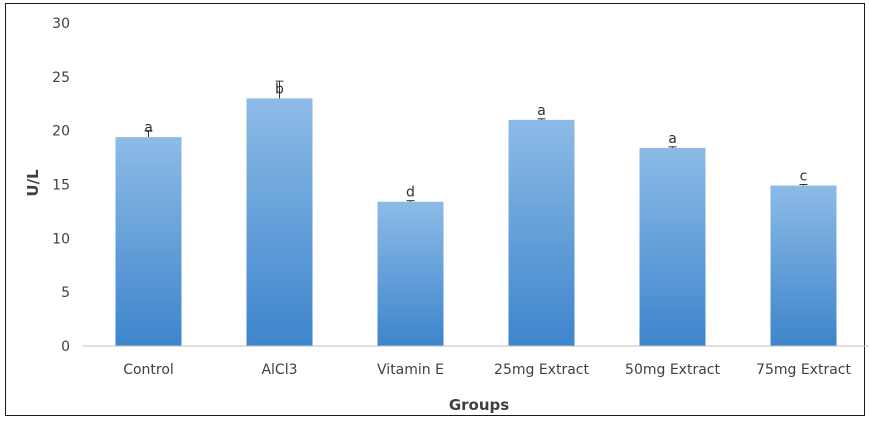  Describe the element at coordinates (148, 370) in the screenshot. I see `x-tick-label: Control` at that location.